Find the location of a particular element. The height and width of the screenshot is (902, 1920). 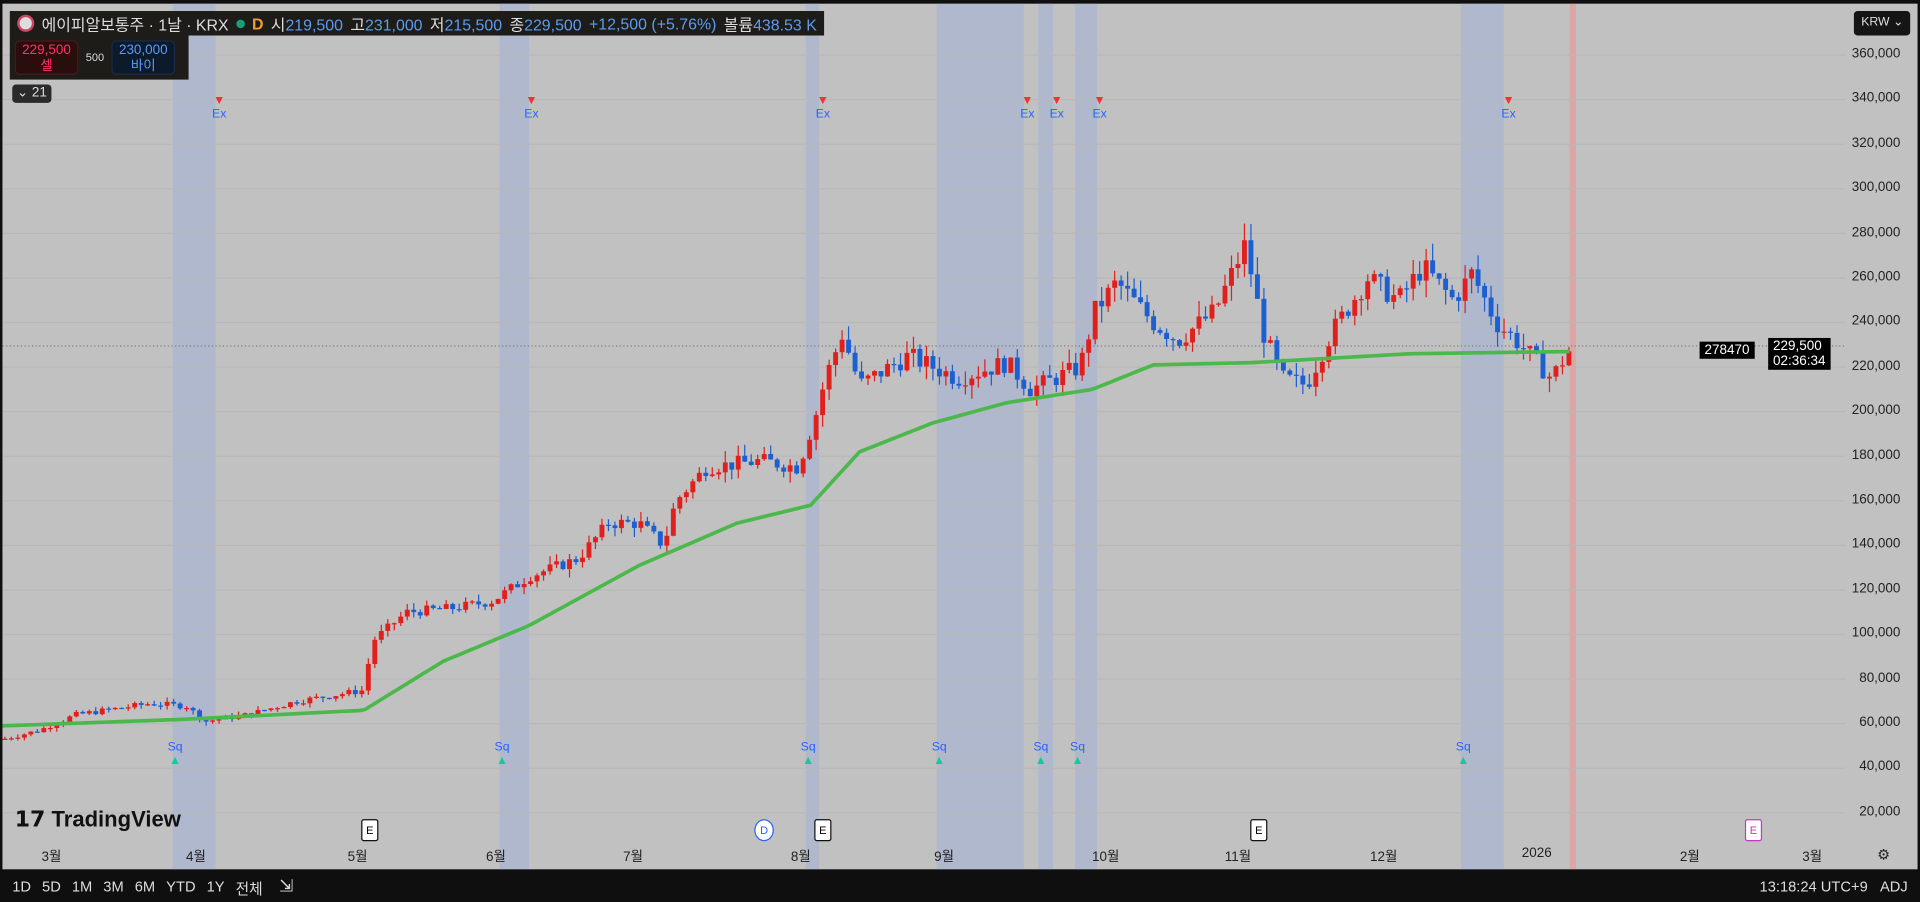

currency-button: KRW ⌄ is located at coordinates (1882, 23).